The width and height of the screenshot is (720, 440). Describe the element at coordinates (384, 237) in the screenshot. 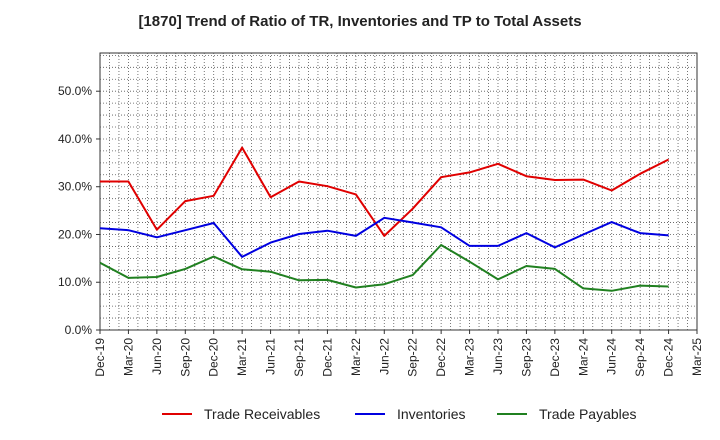

I see `series-line-inventories` at that location.